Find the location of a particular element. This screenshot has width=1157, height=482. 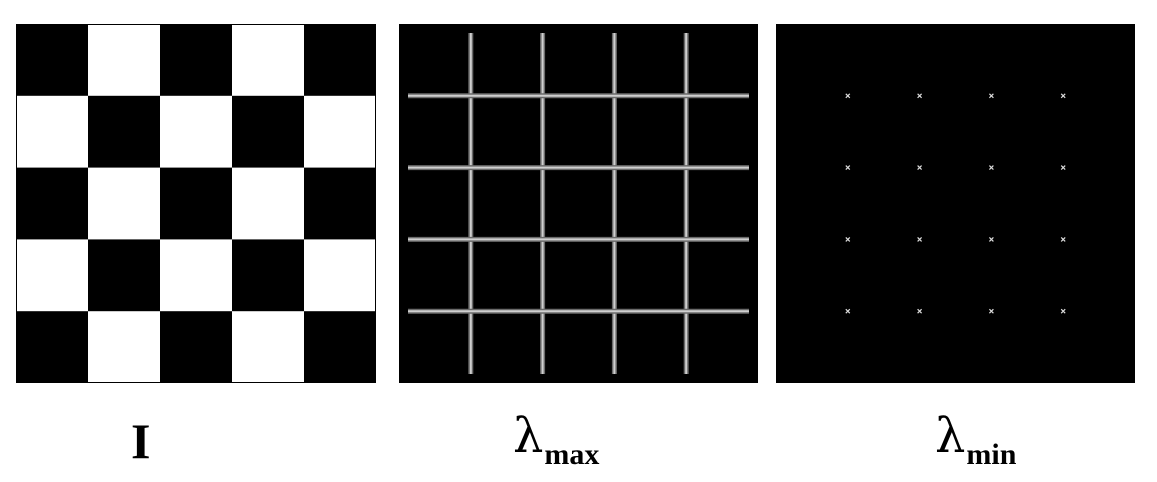

caption-image-I: I is located at coordinates (140, 441).